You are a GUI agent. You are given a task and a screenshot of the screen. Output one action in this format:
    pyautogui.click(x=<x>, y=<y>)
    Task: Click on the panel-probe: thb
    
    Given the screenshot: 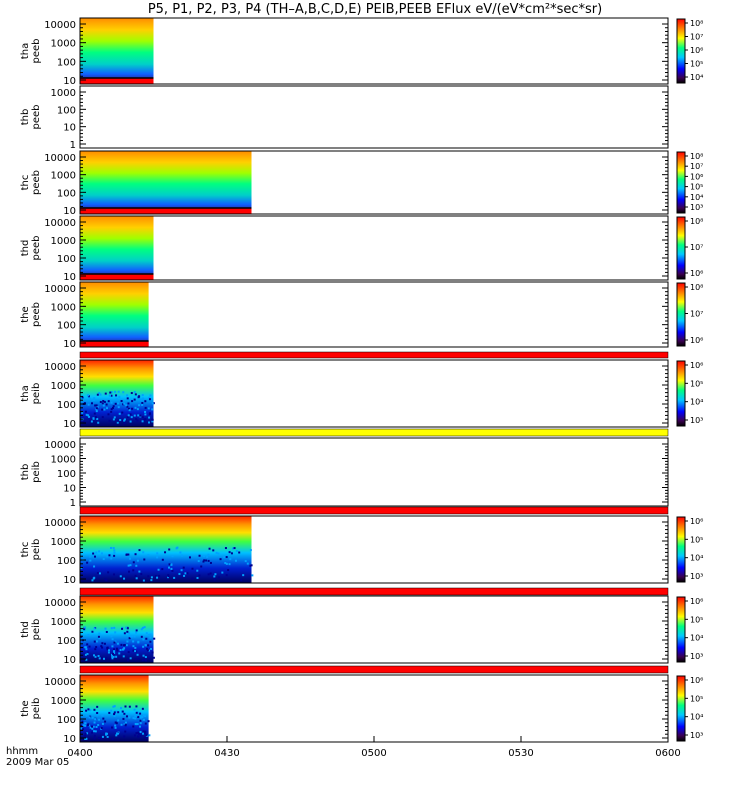 What is the action you would take?
    pyautogui.click(x=25, y=472)
    